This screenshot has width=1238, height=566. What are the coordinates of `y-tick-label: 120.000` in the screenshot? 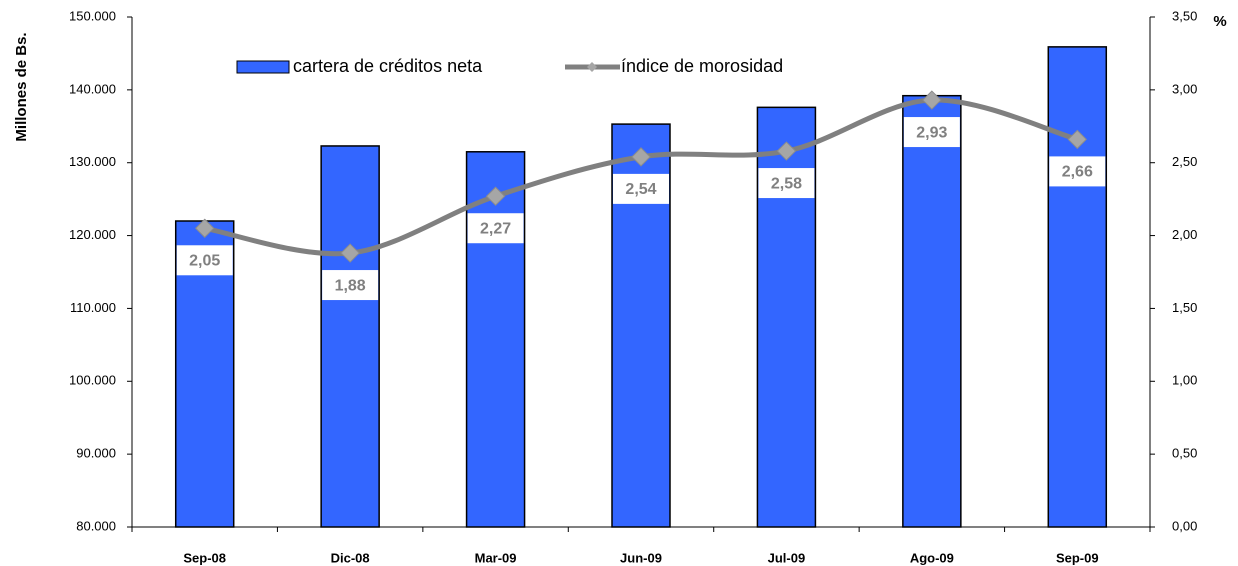 It's located at (92, 234).